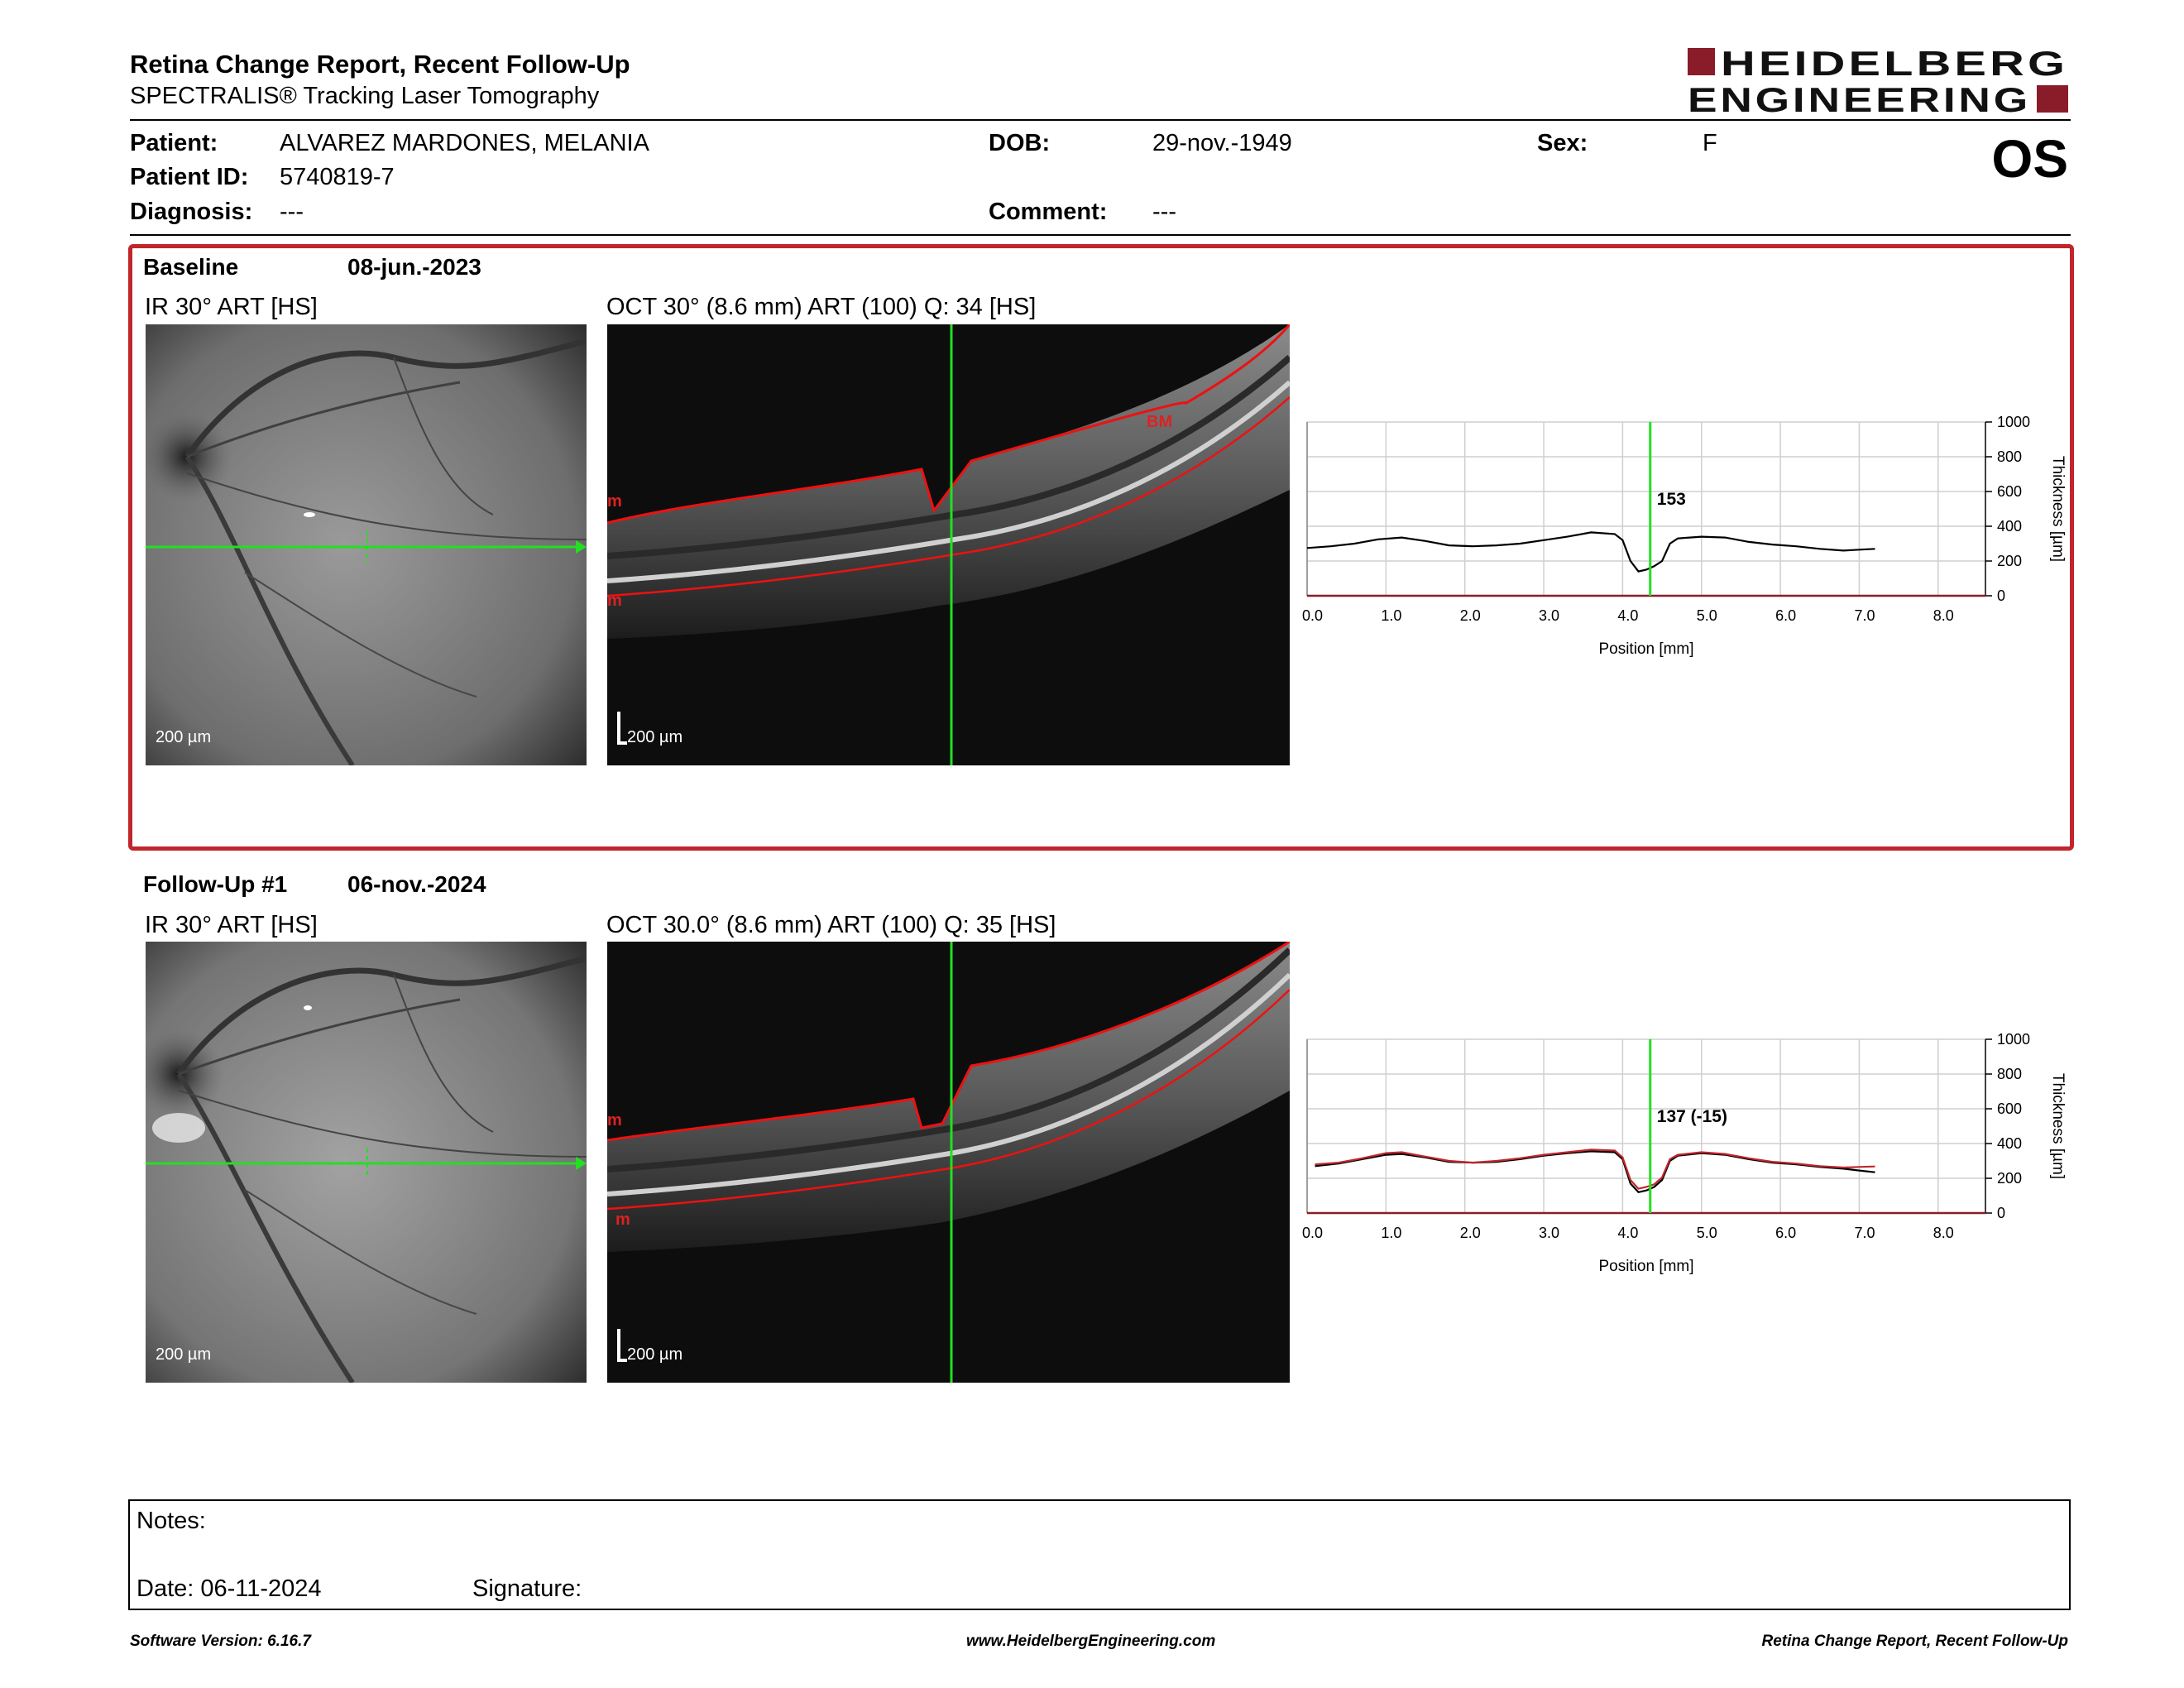  I want to click on patient-name: ALVAREZ MARDONES, MELANIA, so click(464, 143).